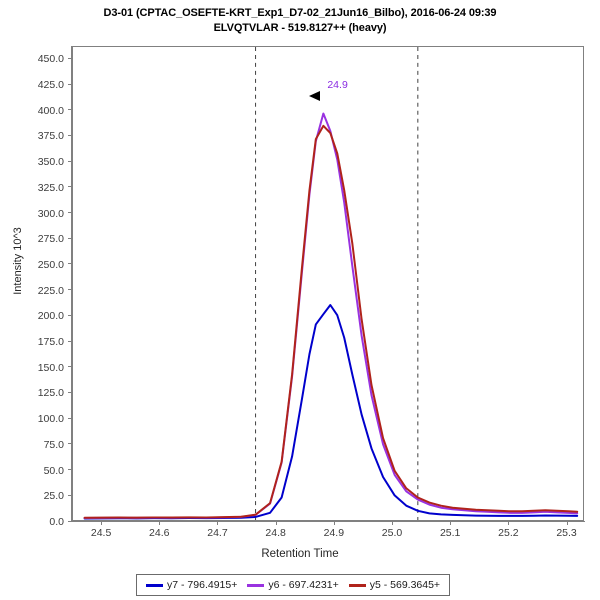  What do you see at coordinates (50, 393) in the screenshot?
I see `y-axis-tick-label: 125.0` at bounding box center [50, 393].